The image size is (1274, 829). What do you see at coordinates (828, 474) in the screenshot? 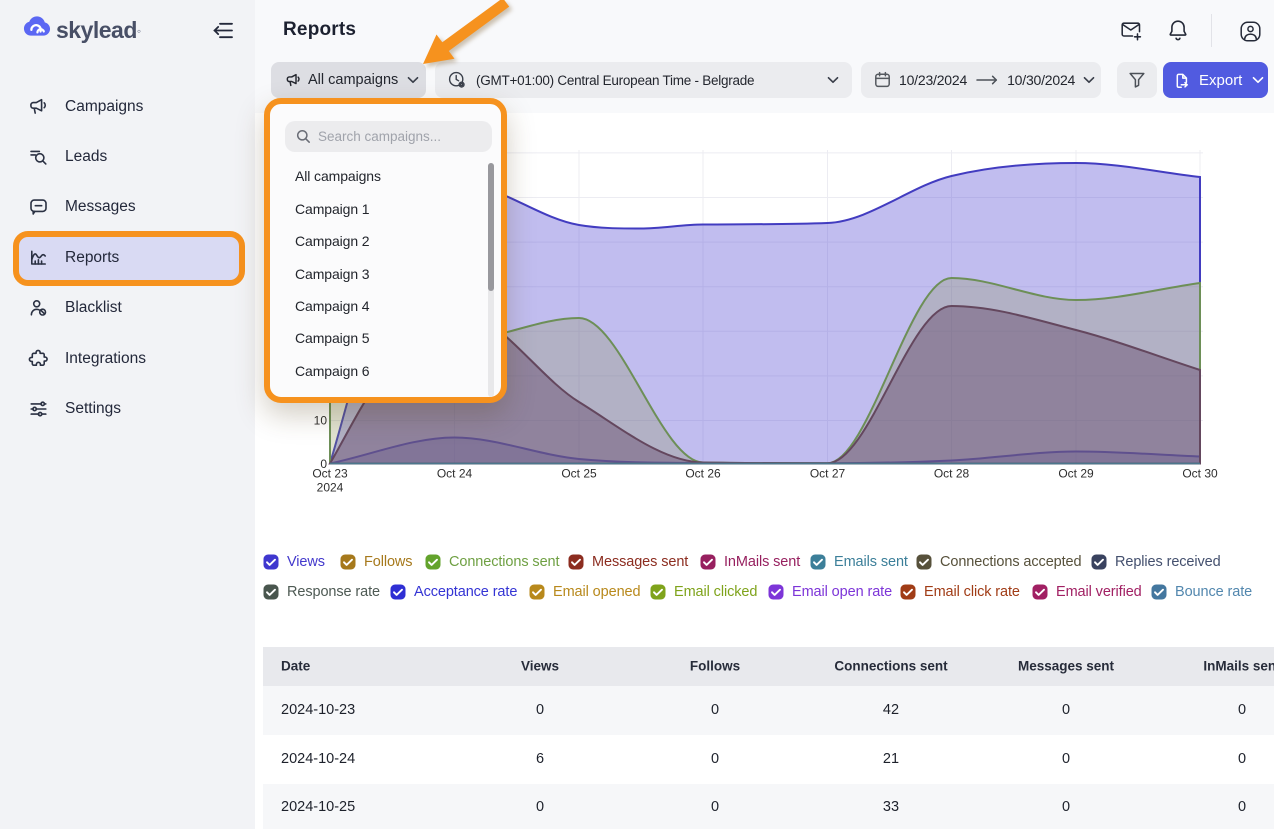
I see `svg-text: Oct 27` at bounding box center [828, 474].